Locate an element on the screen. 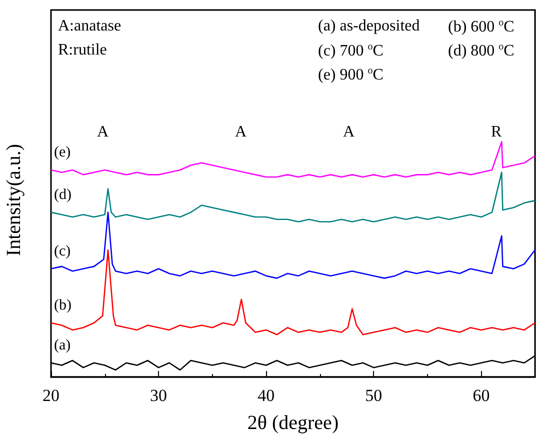  series-label: (a) is located at coordinates (62, 345).